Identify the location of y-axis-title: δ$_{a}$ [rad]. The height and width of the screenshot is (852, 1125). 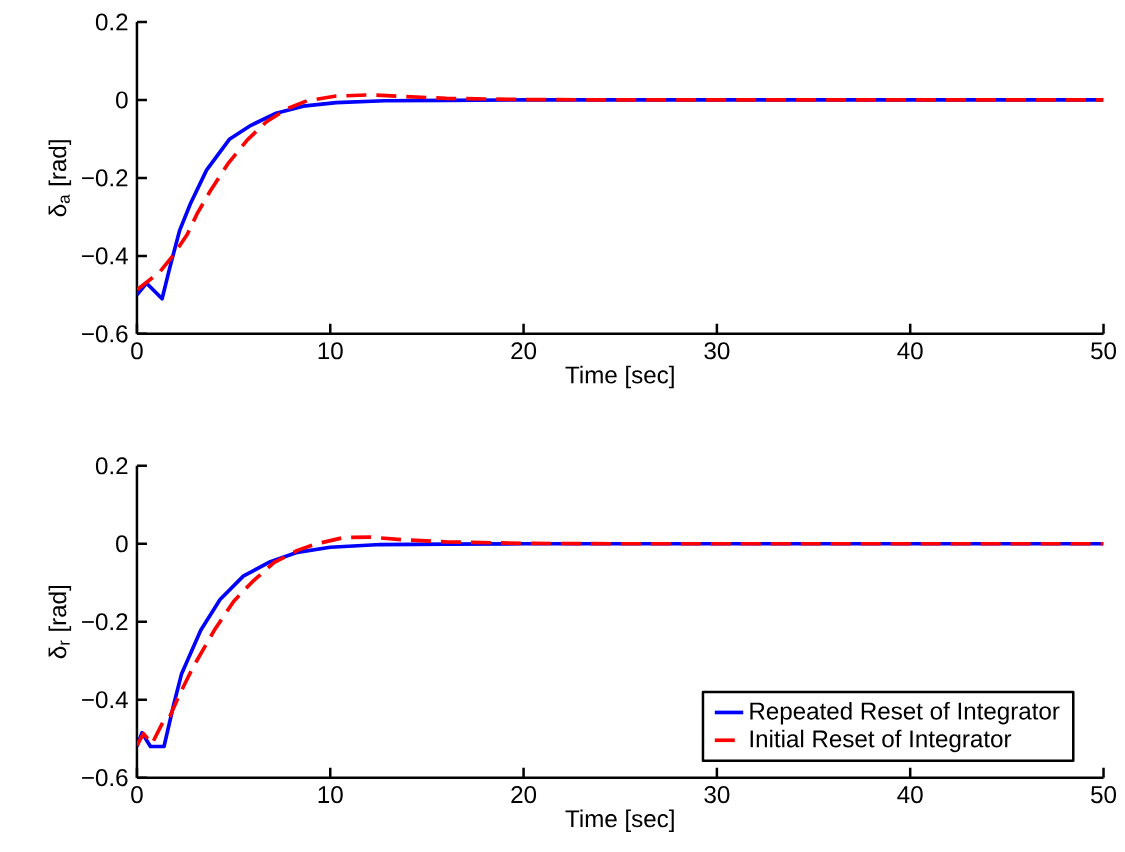
(60, 178).